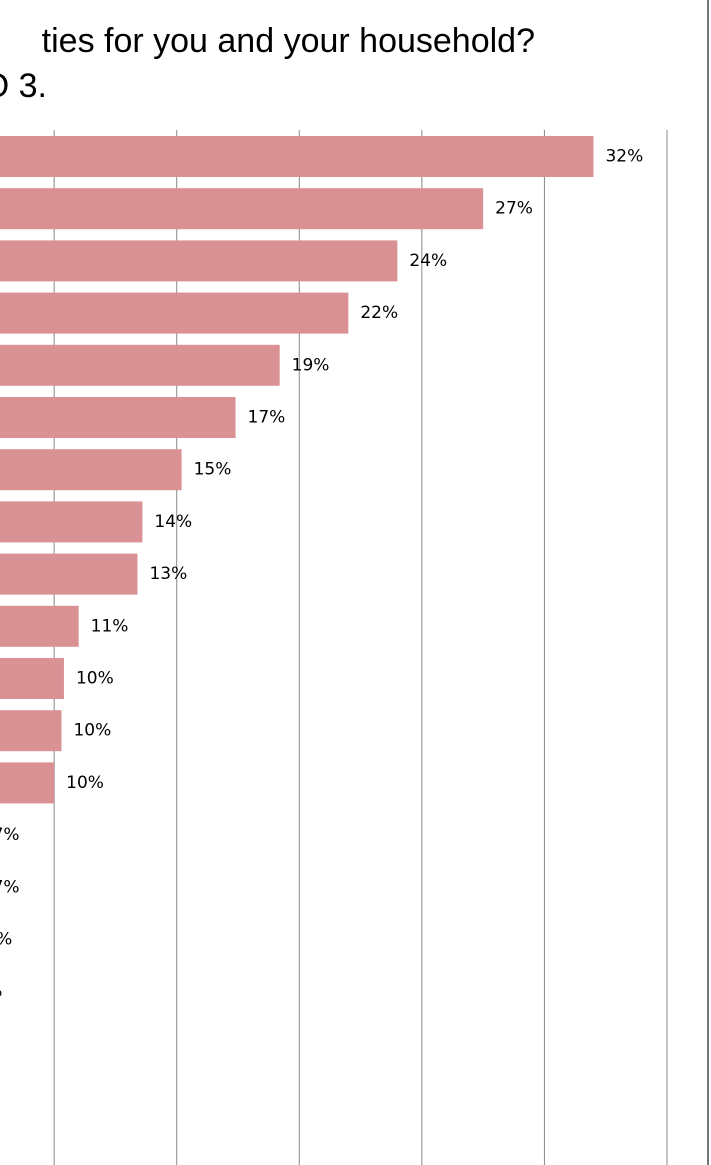 This screenshot has width=711, height=1165. Describe the element at coordinates (110, 626) in the screenshot. I see `value-label: 11%` at that location.